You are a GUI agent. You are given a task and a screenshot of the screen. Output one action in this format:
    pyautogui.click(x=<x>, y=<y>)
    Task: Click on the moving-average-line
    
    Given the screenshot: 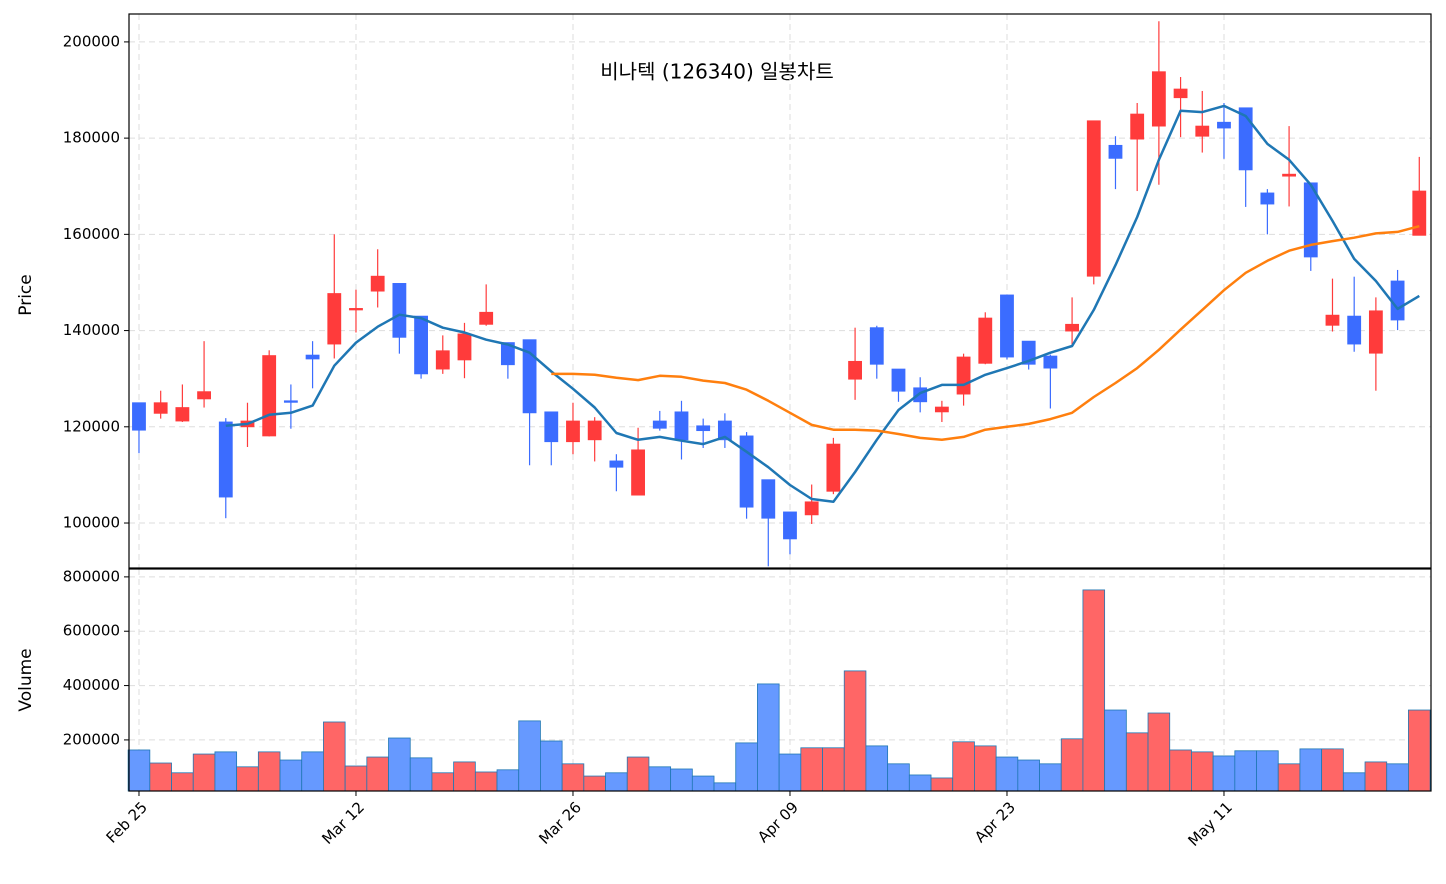 What is the action you would take?
    pyautogui.click(x=985, y=333)
    